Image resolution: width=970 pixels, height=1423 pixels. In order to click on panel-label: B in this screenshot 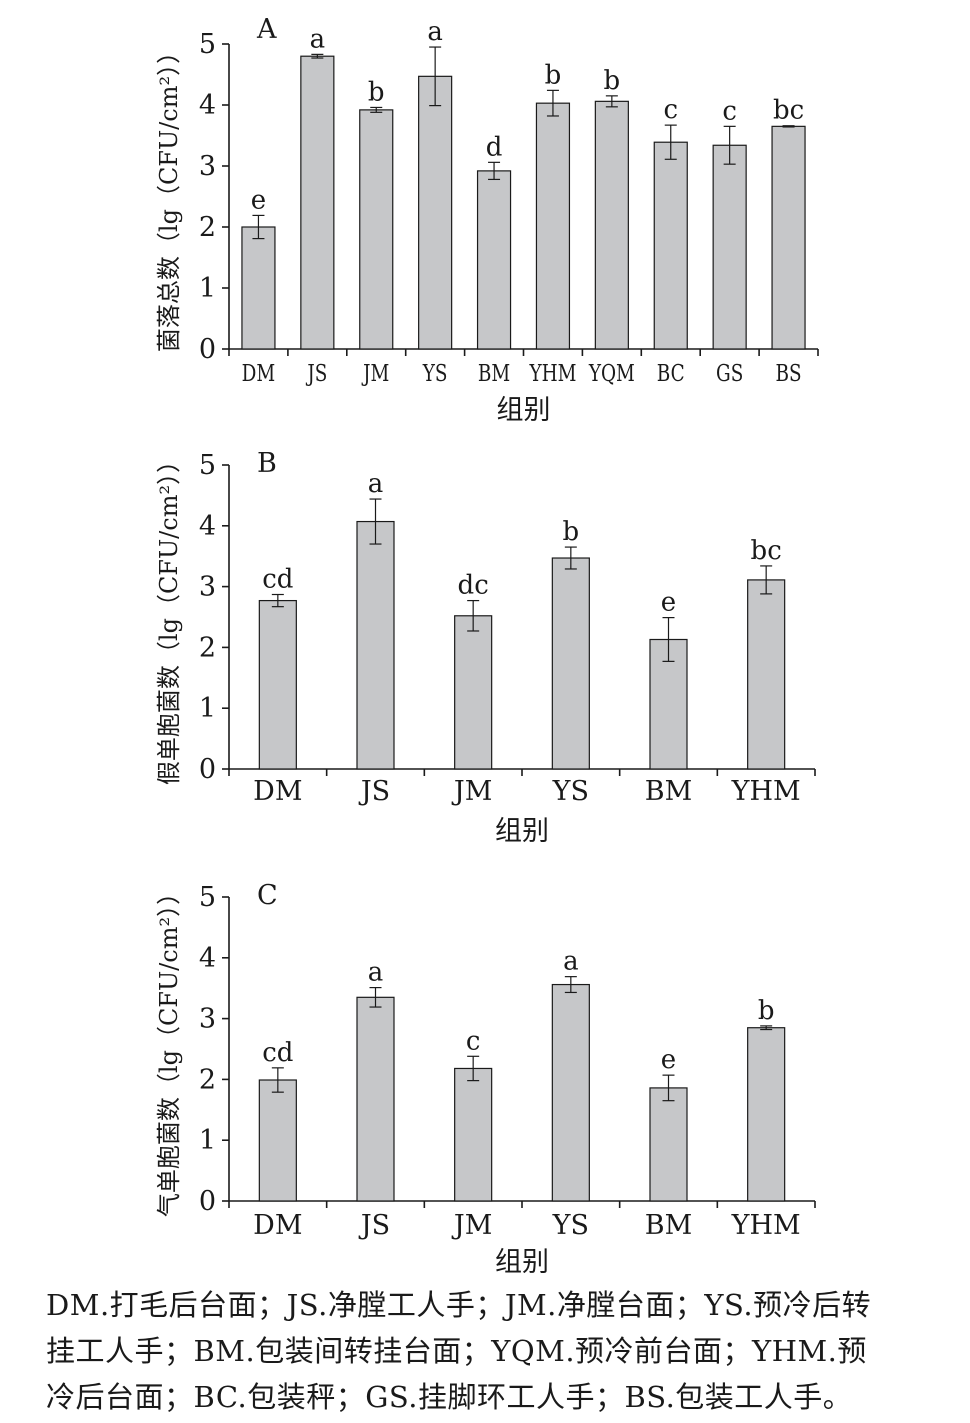, I will do `click(267, 463)`.